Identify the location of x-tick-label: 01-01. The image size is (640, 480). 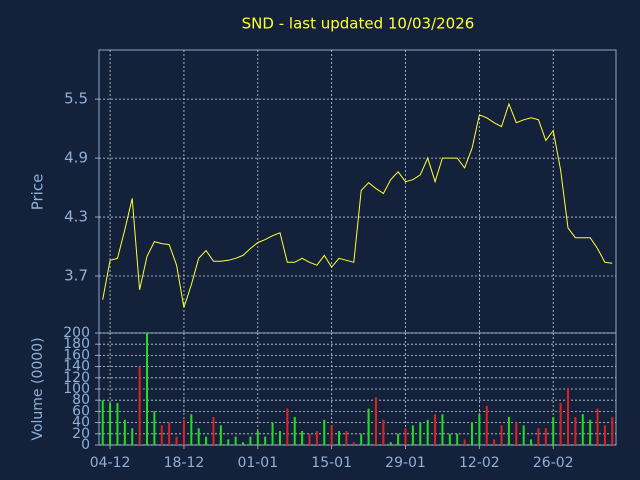
(257, 463).